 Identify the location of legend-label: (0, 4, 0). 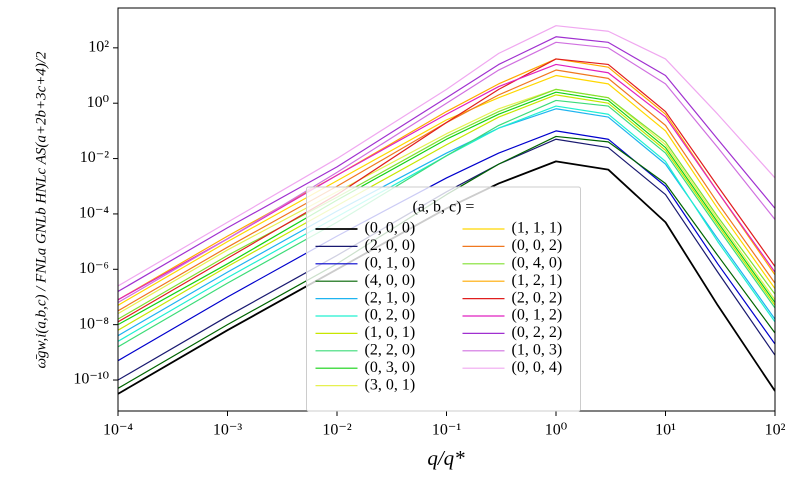
(537, 262).